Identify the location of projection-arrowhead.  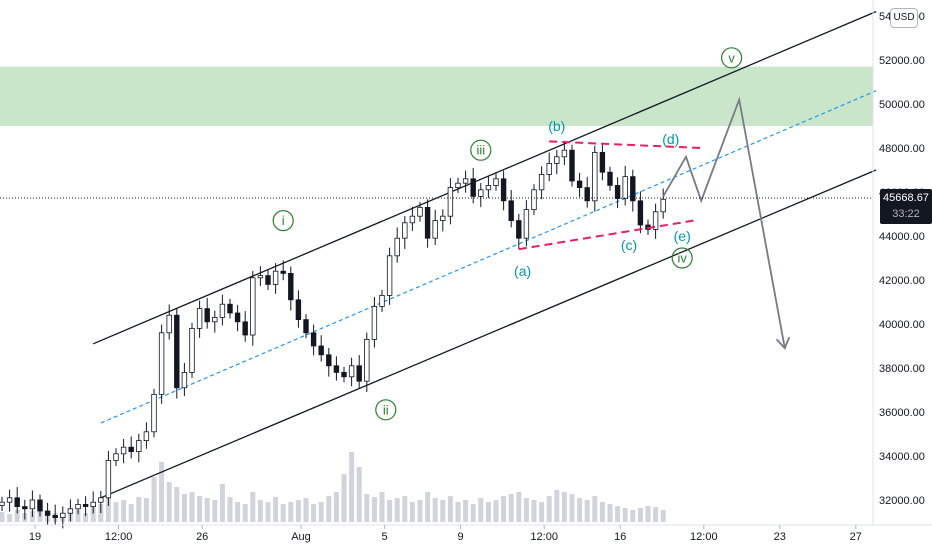
(783, 343).